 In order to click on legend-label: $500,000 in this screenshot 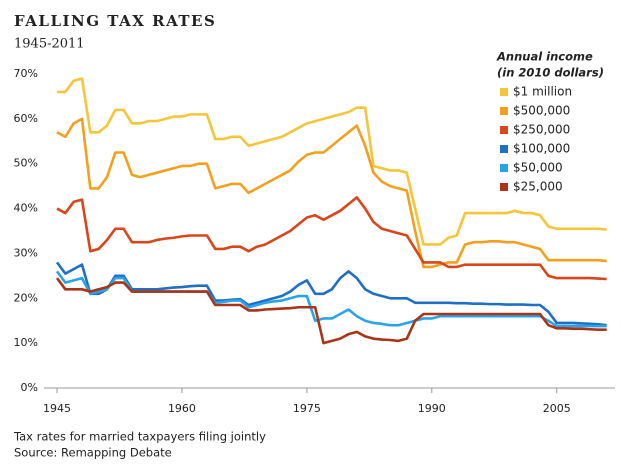, I will do `click(541, 111)`.